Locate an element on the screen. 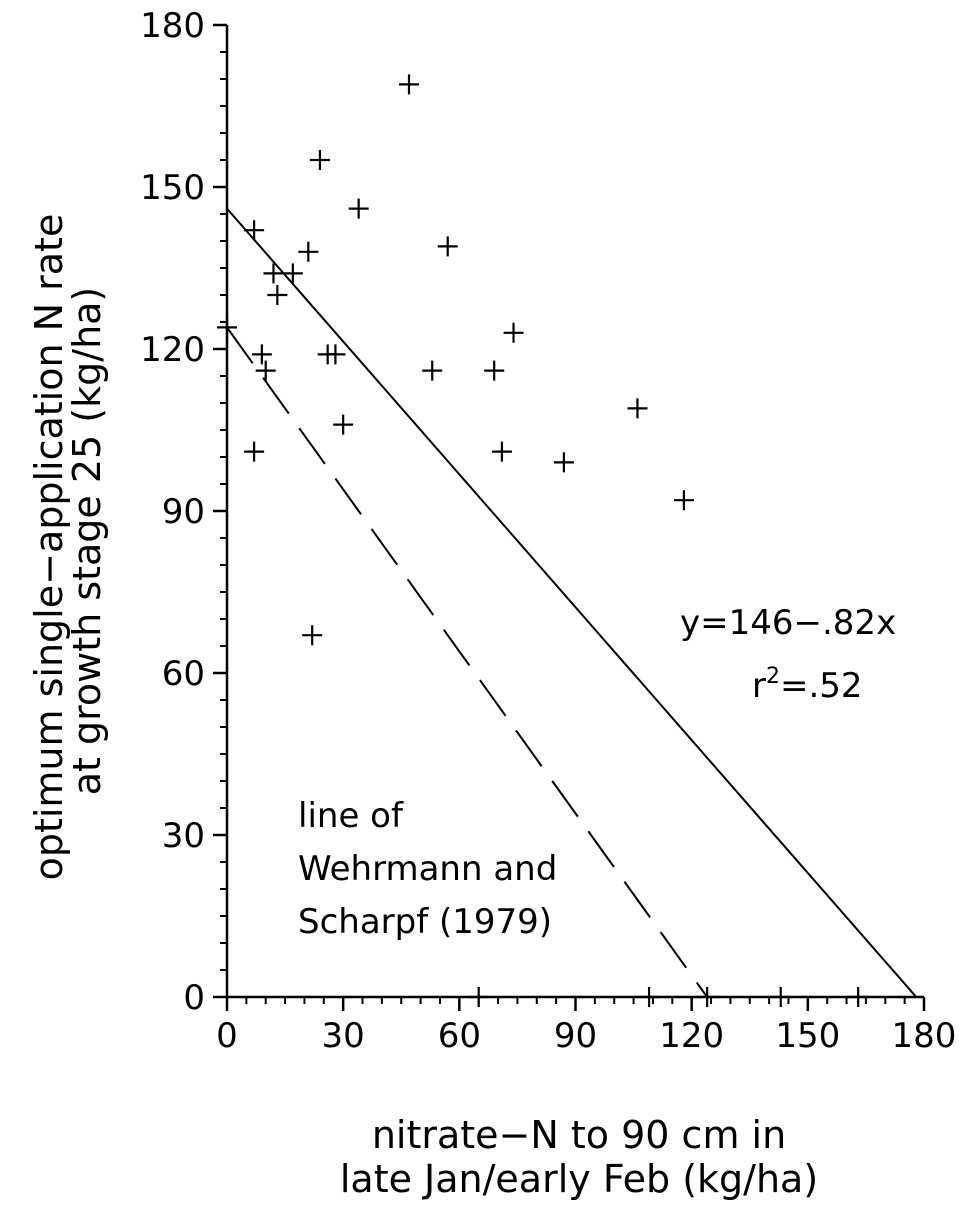  dashed-line-label-line-2: Wehrmann and is located at coordinates (427, 869).